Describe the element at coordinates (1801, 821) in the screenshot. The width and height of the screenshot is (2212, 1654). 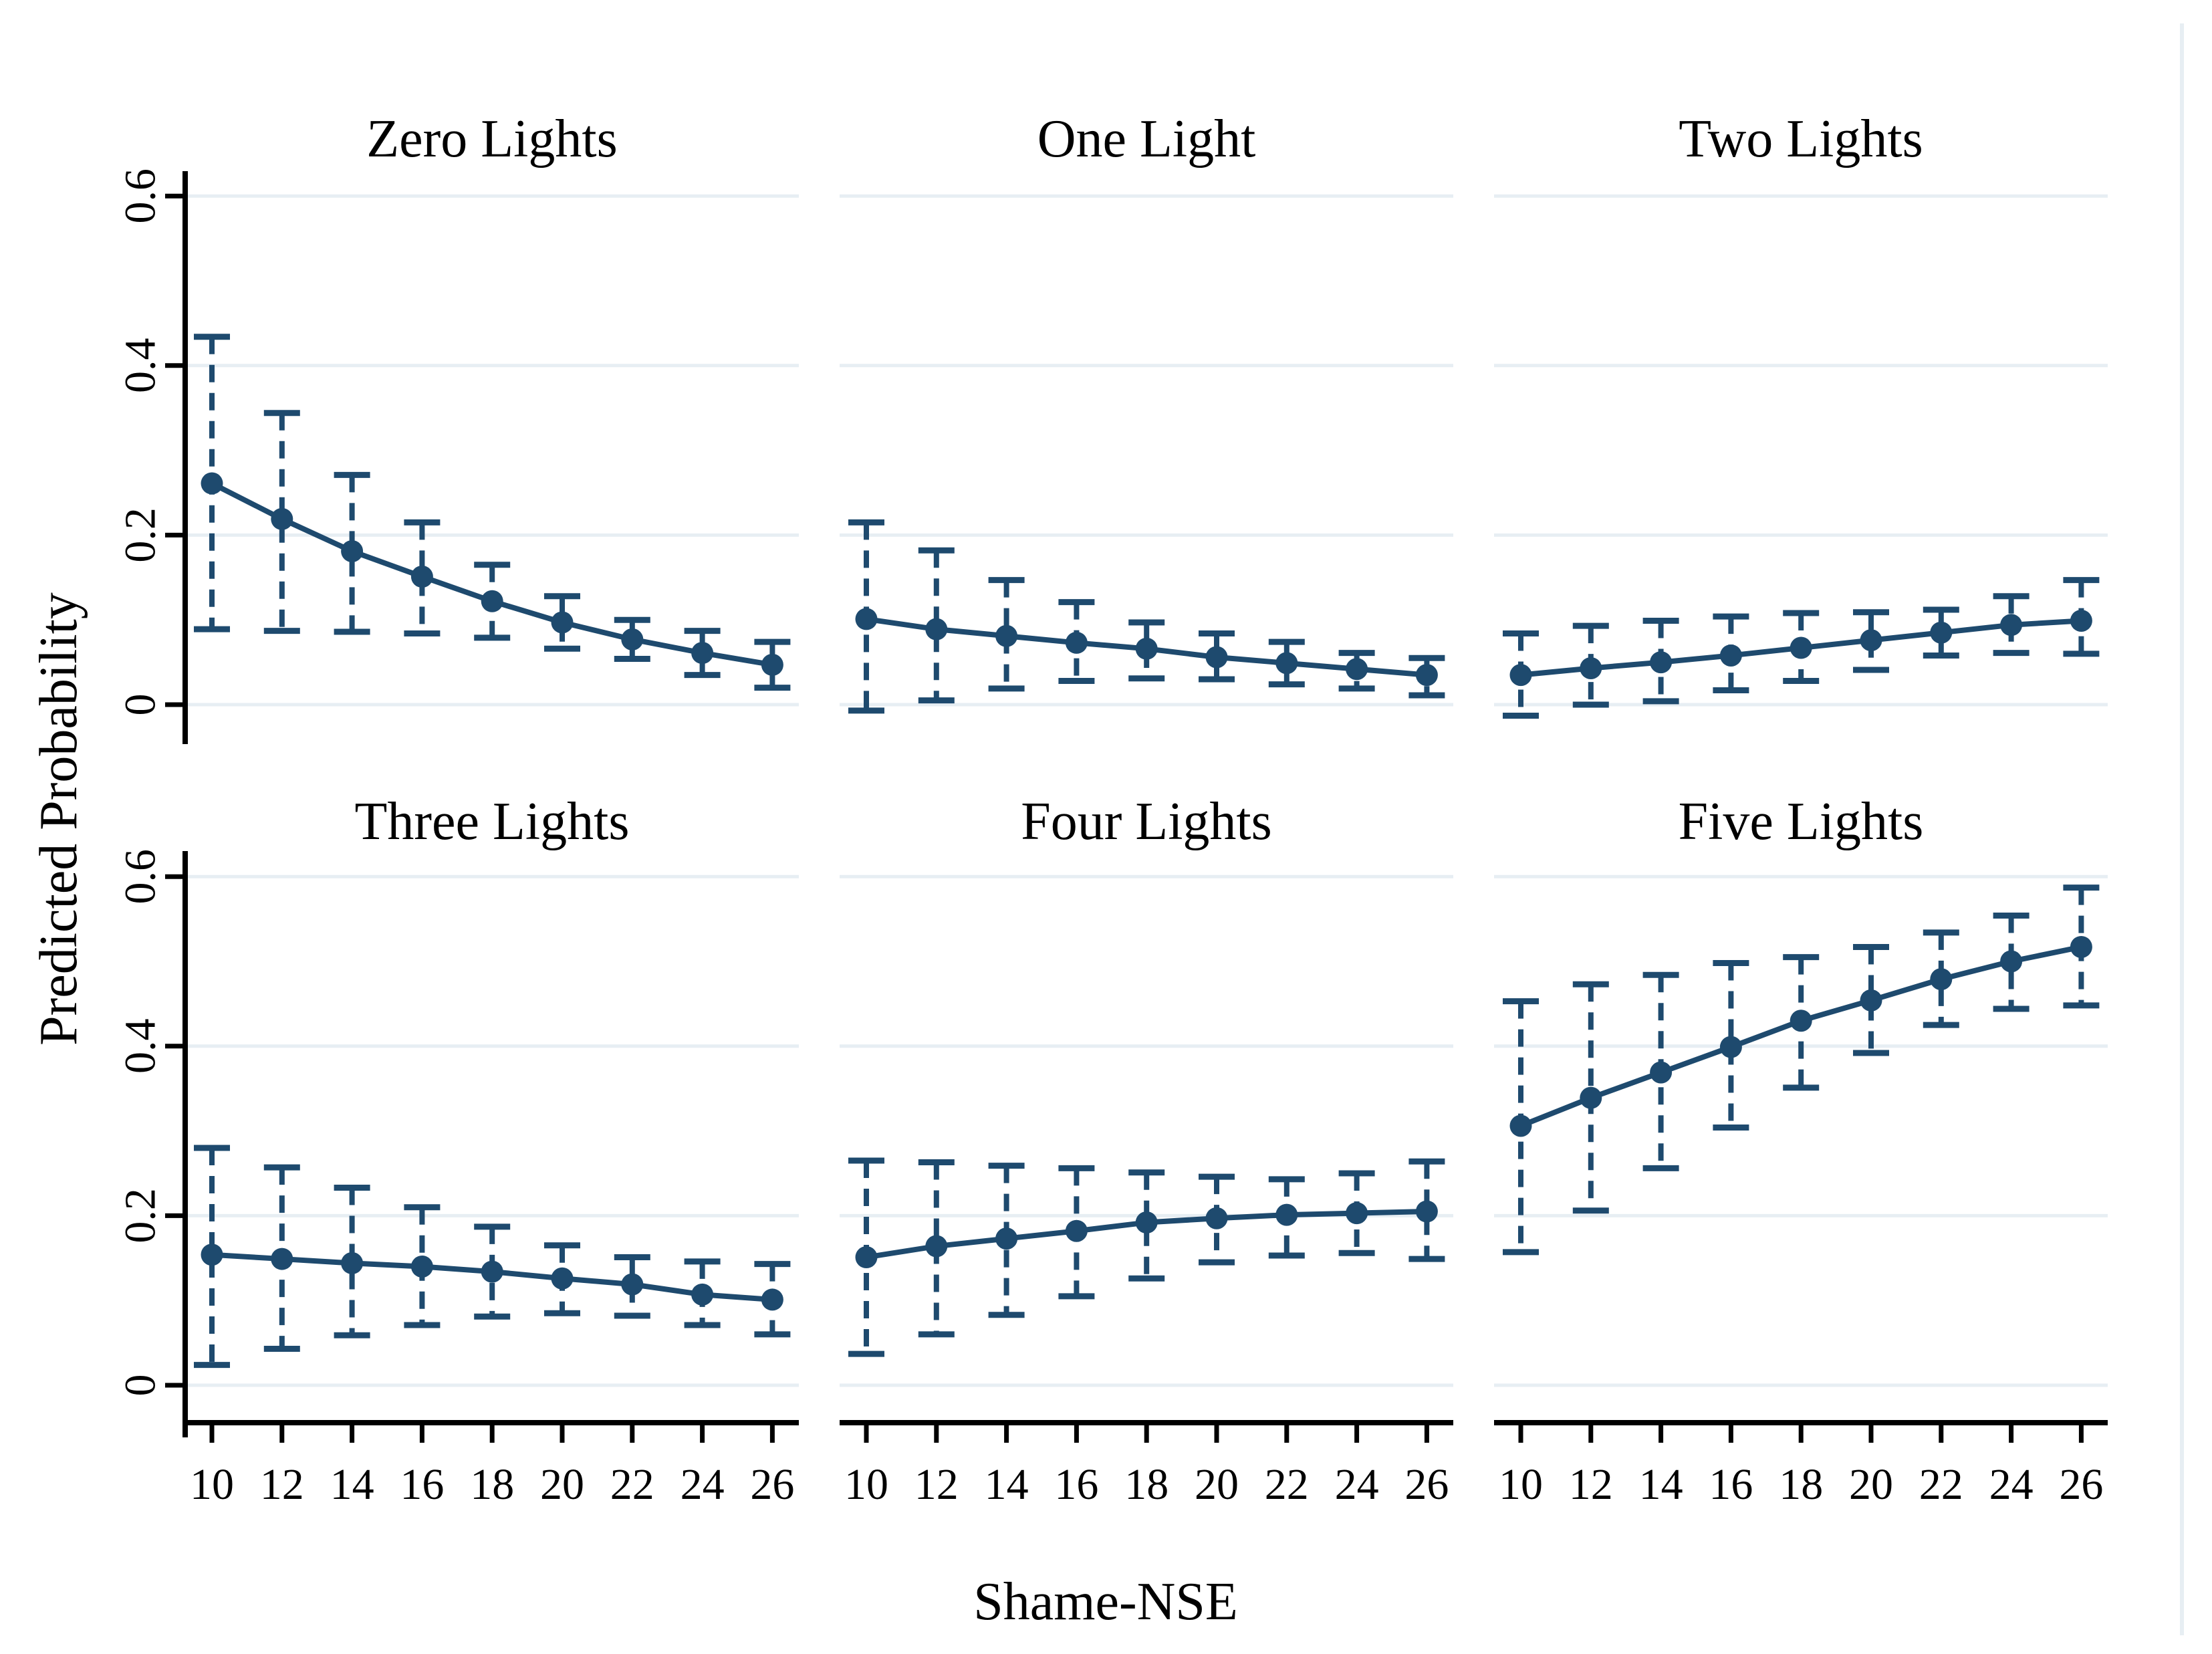
I see `panel-title: Five Lights` at that location.